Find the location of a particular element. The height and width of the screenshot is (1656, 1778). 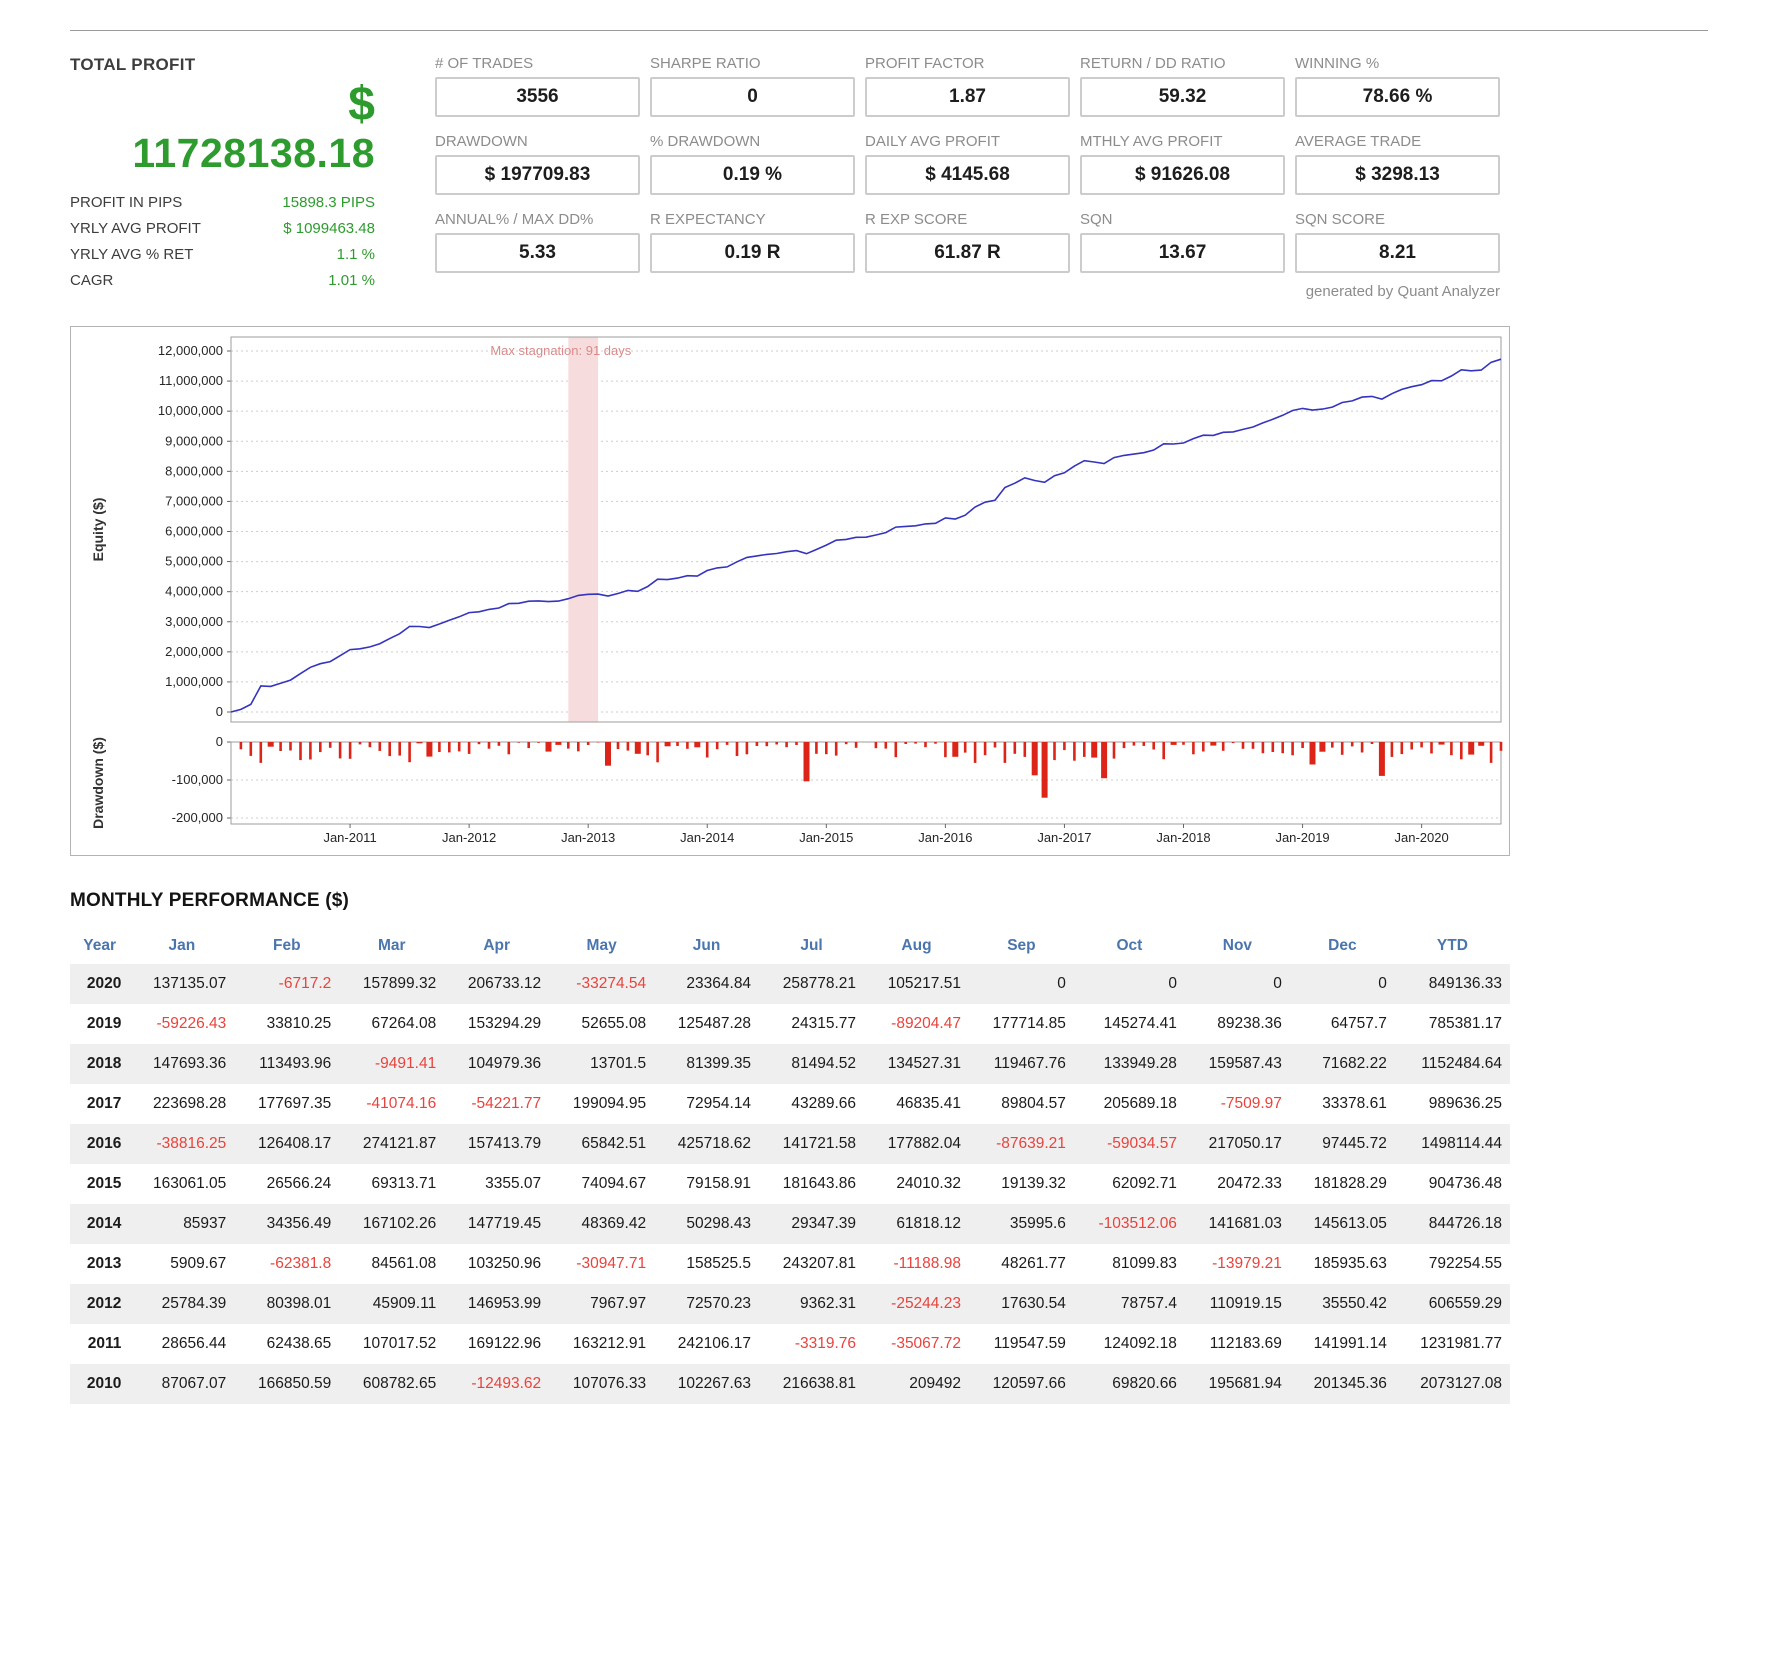

cell-oct: 205689.18 is located at coordinates (1140, 1103).